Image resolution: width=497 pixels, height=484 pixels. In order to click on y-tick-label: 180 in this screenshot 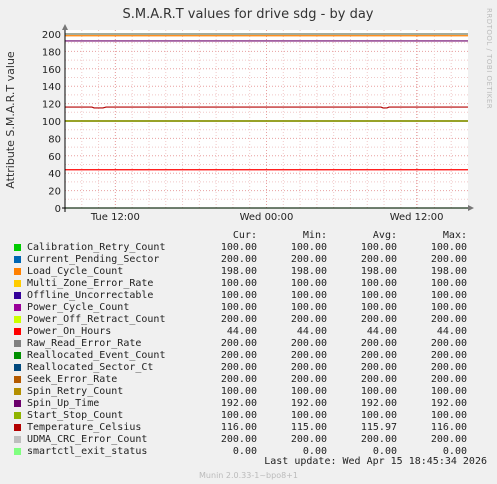, I will do `click(51, 52)`.